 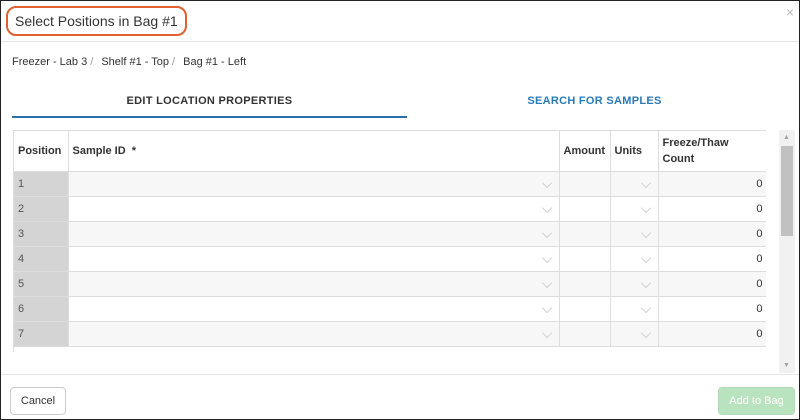 What do you see at coordinates (41, 334) in the screenshot?
I see `position-cell: 7` at bounding box center [41, 334].